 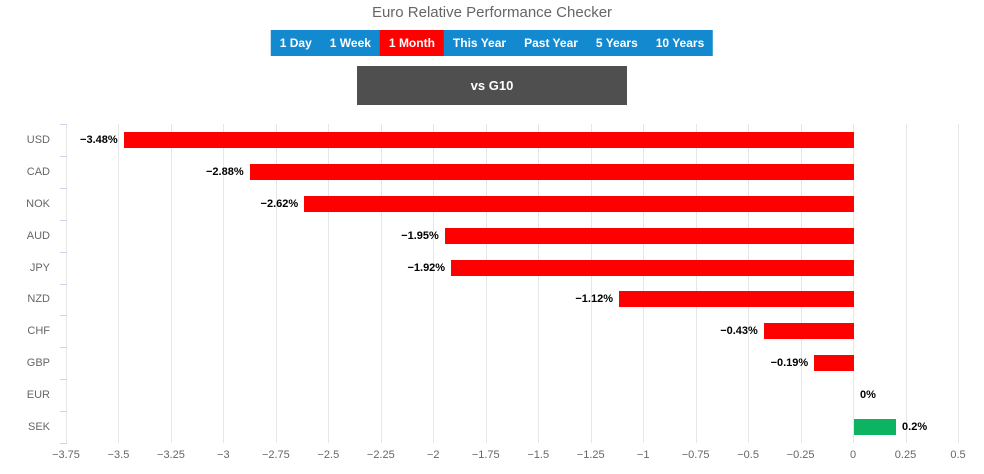 What do you see at coordinates (38, 331) in the screenshot?
I see `y-axis-category-label: CHF` at bounding box center [38, 331].